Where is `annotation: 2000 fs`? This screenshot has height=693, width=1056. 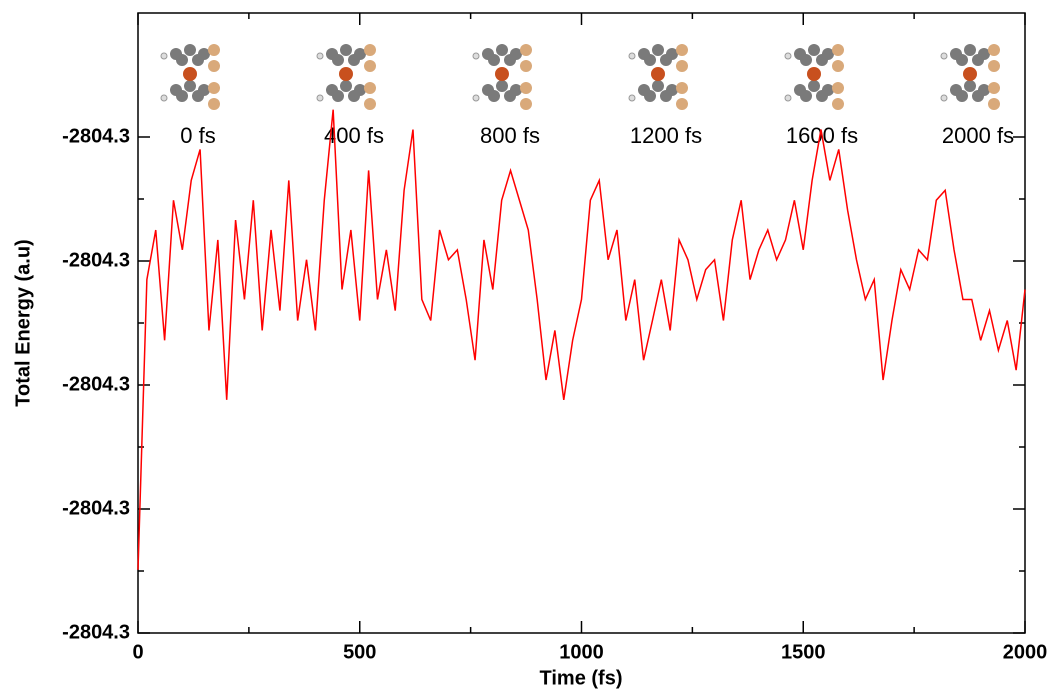
annotation: 2000 fs is located at coordinates (978, 135).